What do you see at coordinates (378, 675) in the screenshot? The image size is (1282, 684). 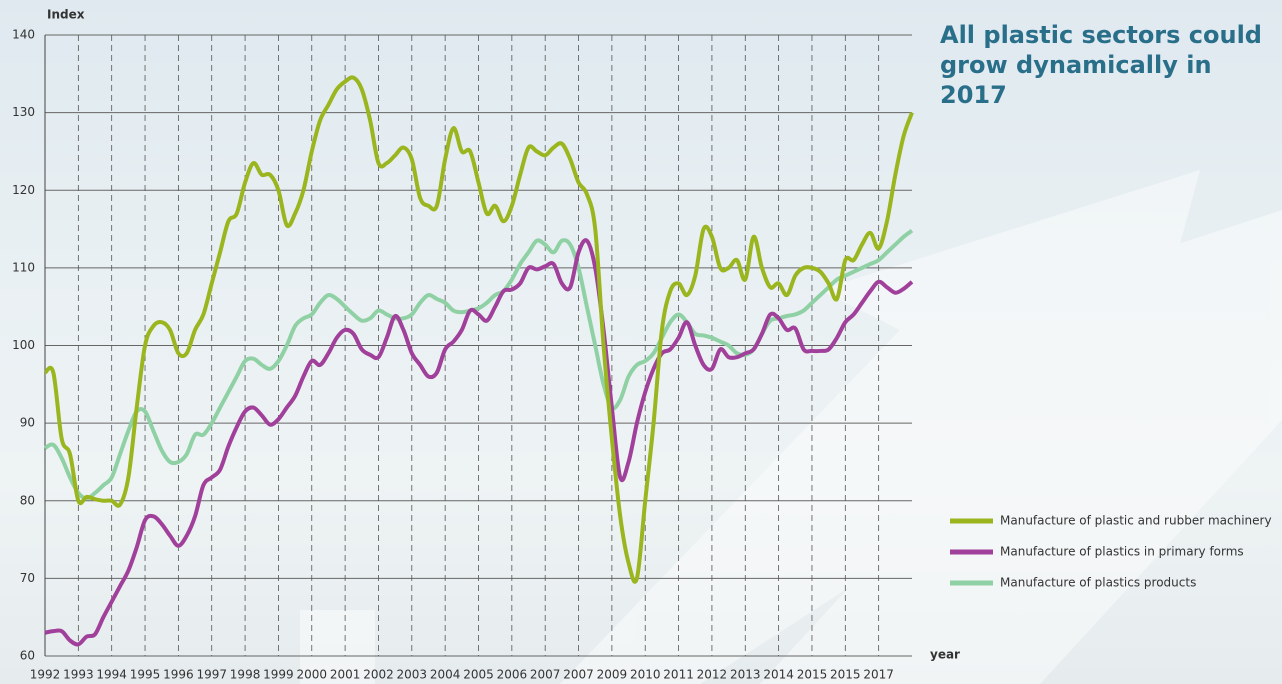 I see `x-tick-label: 2002` at bounding box center [378, 675].